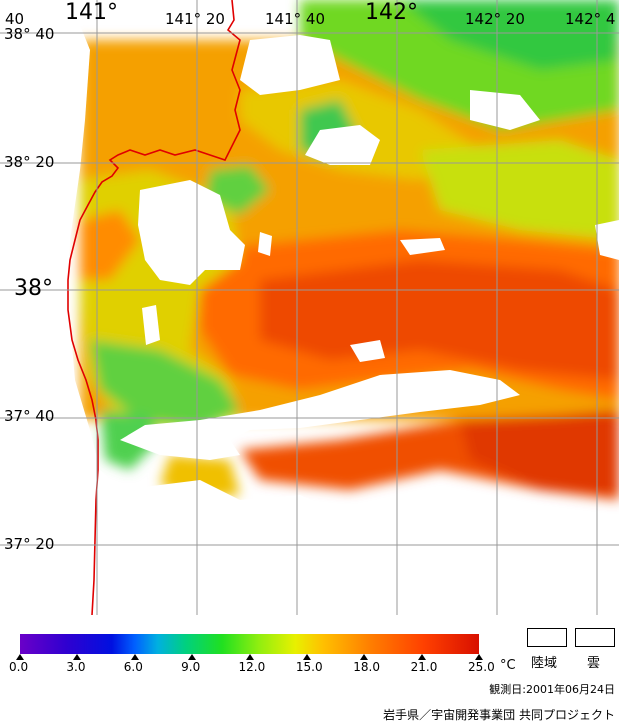  What do you see at coordinates (15, 19) in the screenshot?
I see `corner-label: 40` at bounding box center [15, 19].